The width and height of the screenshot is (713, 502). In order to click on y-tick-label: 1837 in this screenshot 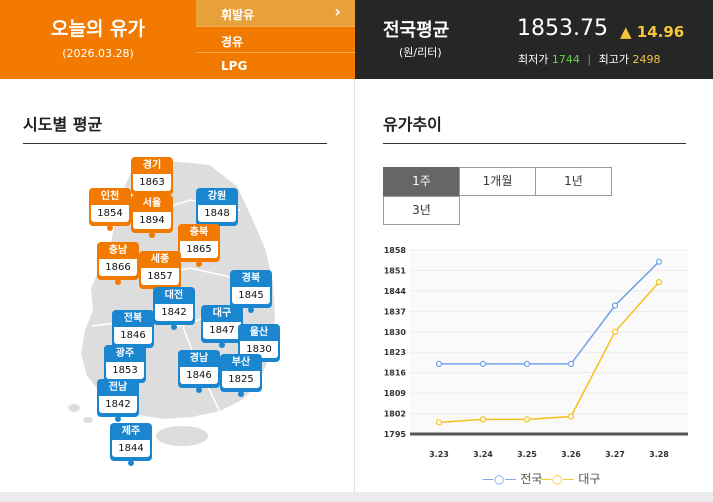, I will do `click(395, 311)`.